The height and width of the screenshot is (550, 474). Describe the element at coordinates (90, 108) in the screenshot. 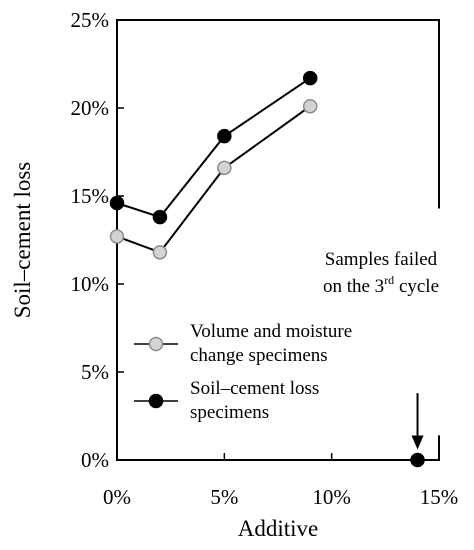

I see `y-tick-label: 20%` at that location.